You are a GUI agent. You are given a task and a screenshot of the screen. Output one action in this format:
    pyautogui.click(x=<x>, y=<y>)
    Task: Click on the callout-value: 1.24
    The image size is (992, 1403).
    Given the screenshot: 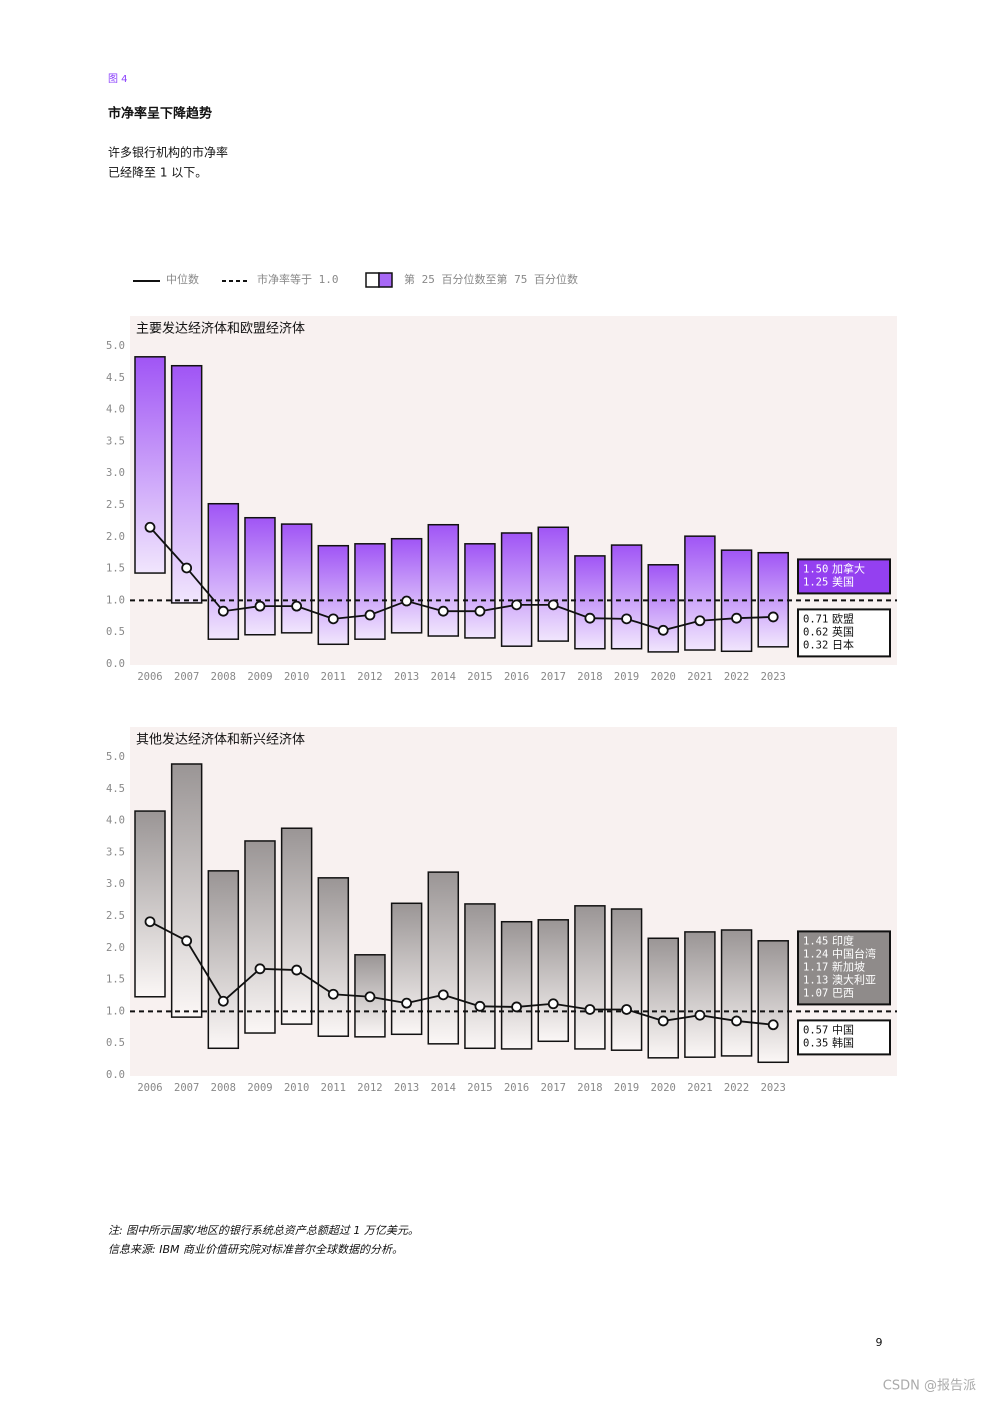 What is the action you would take?
    pyautogui.click(x=815, y=954)
    